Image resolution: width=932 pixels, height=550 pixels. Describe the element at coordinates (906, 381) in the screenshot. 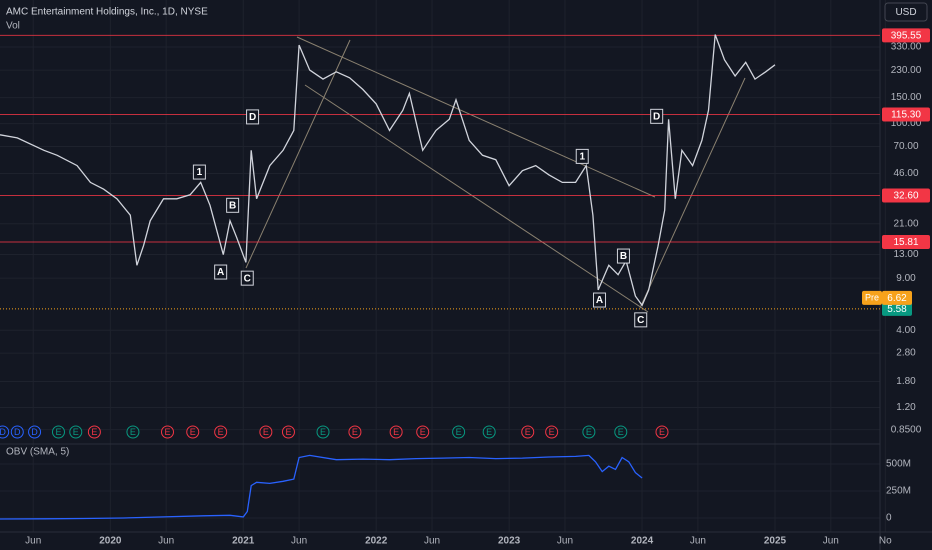

I see `y-tick-label: 1.80` at that location.